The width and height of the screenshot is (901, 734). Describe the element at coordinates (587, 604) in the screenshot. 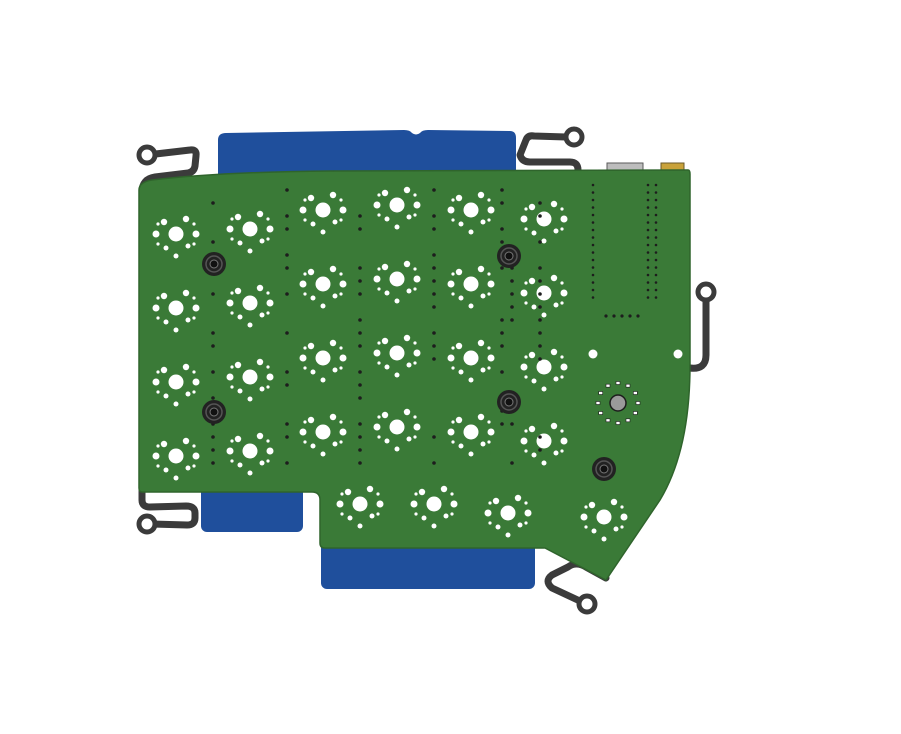

I see `bumper-ring-bottom-right` at that location.